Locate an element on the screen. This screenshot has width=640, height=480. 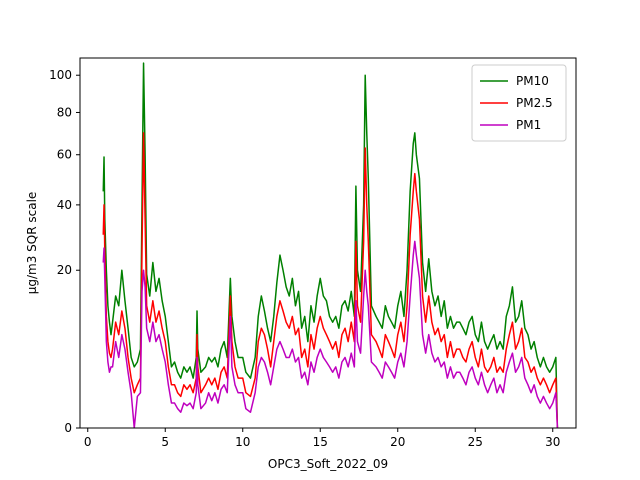
x-tick-label: 20 is located at coordinates (397, 442).